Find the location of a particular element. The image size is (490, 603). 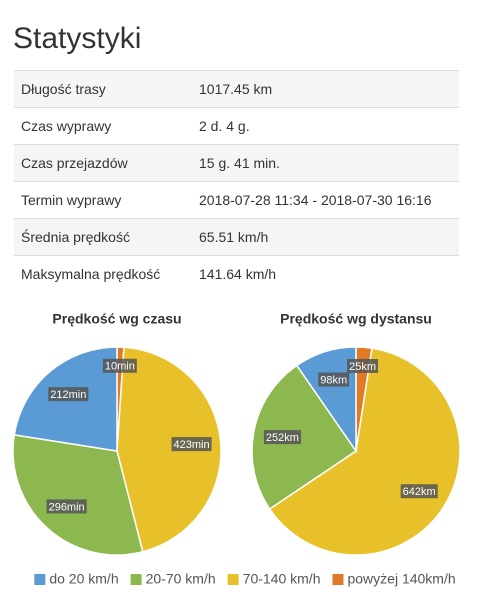

legend-label: powyżej 140km/h is located at coordinates (401, 579).